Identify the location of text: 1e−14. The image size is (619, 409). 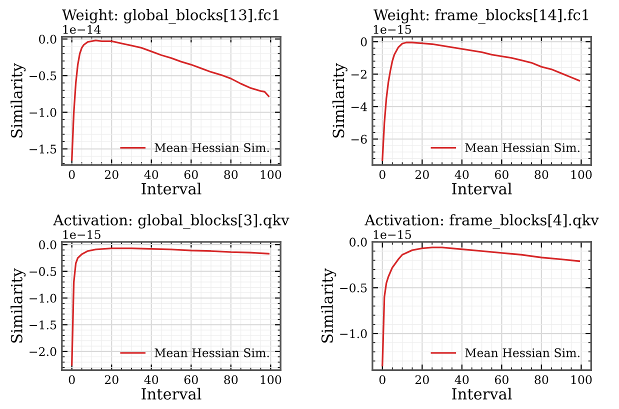
(82, 29).